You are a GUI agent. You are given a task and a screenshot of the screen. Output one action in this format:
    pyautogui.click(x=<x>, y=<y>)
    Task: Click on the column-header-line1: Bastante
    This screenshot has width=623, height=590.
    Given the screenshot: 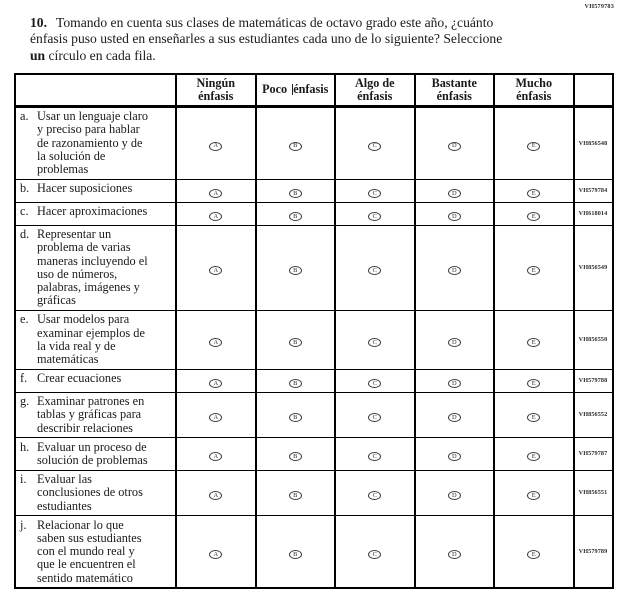 What is the action you would take?
    pyautogui.click(x=454, y=83)
    